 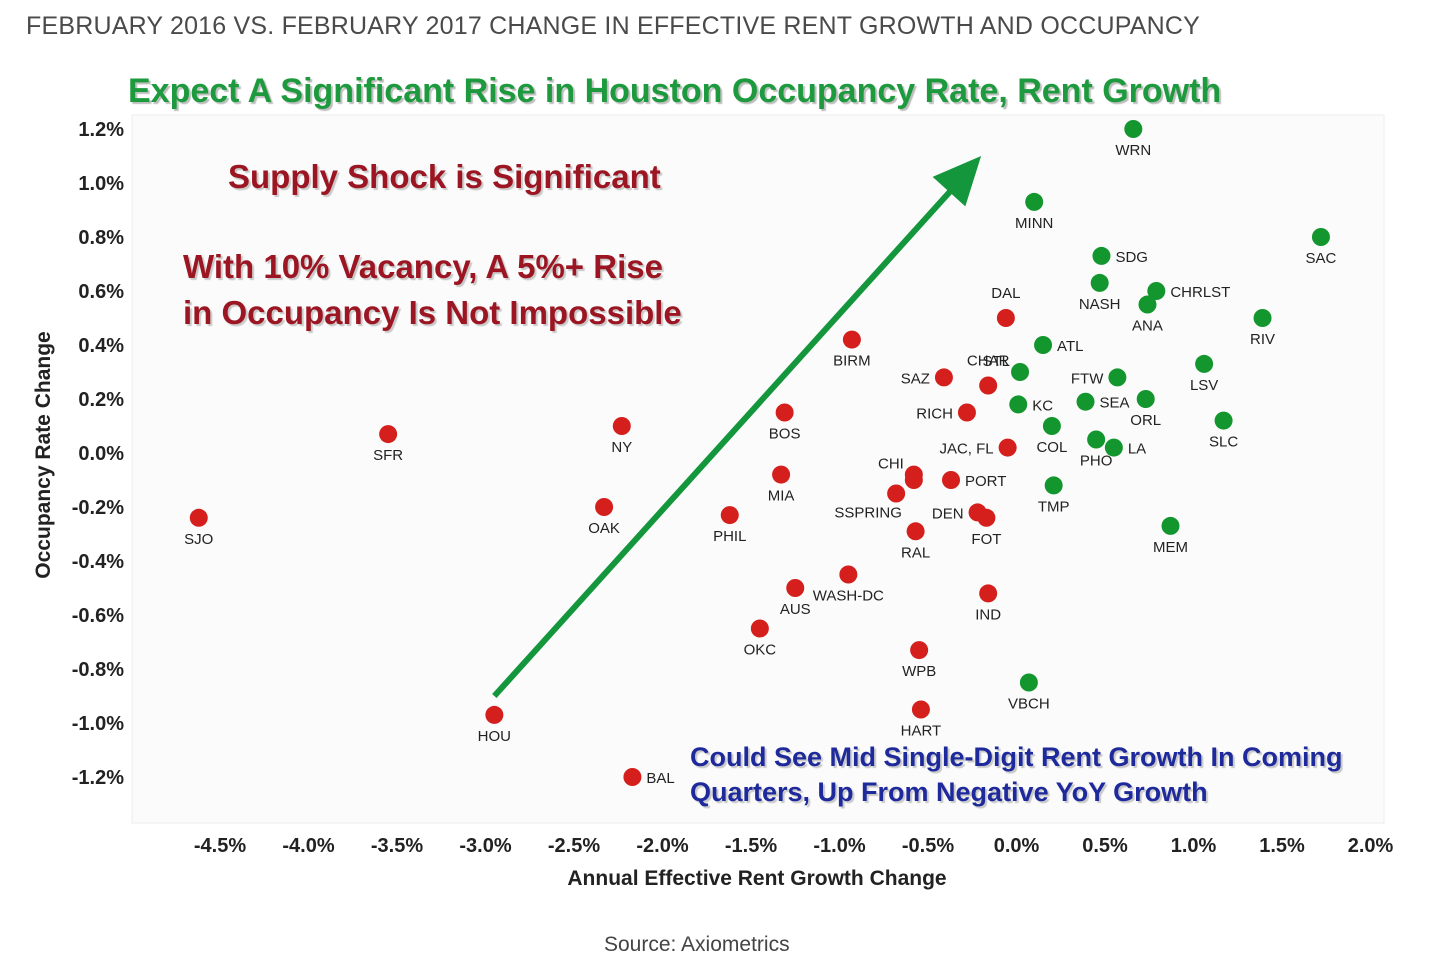 What do you see at coordinates (1321, 258) in the screenshot?
I see `point-label: SAC` at bounding box center [1321, 258].